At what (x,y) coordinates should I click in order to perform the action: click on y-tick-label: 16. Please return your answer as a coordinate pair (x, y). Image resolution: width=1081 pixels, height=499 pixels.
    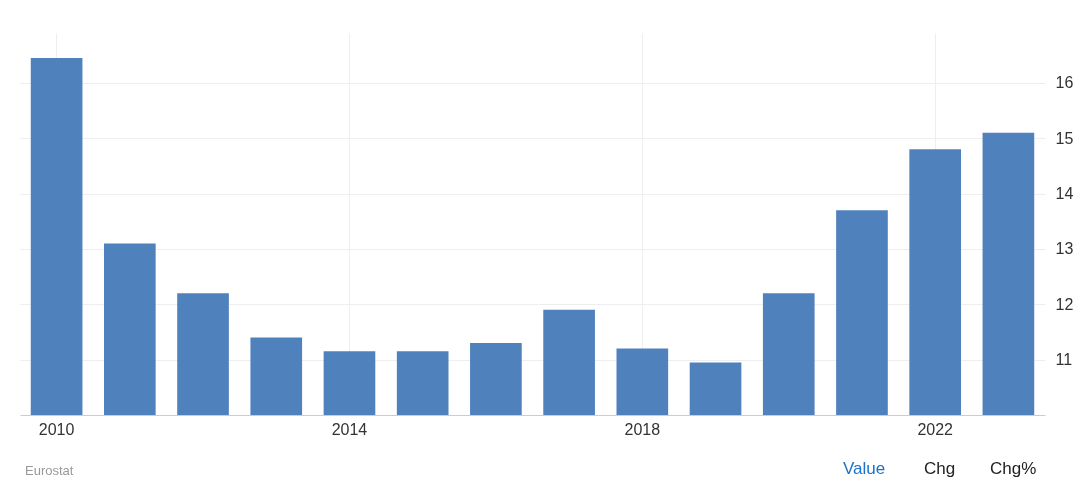
    Looking at the image, I should click on (1064, 83).